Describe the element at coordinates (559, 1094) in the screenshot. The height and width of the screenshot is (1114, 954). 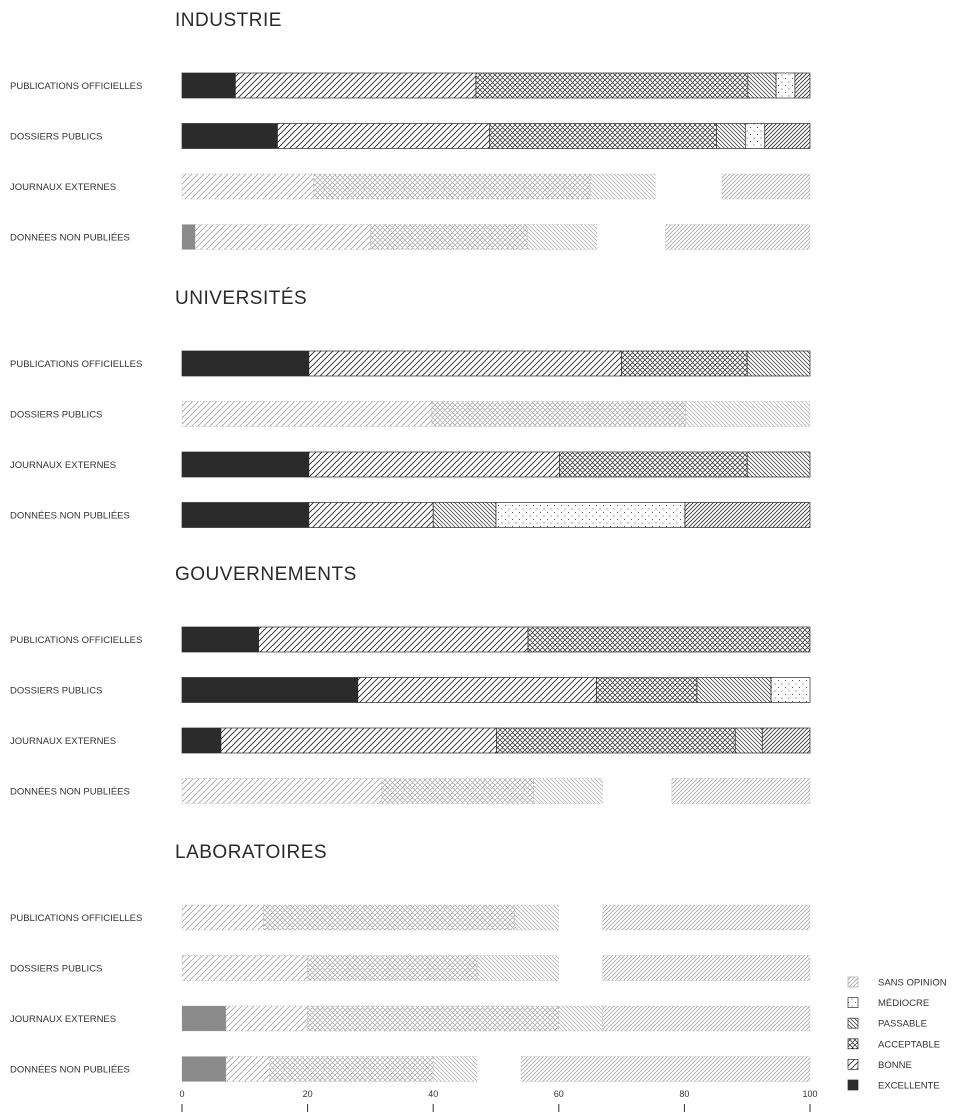
I see `x-tick-label: 60` at that location.